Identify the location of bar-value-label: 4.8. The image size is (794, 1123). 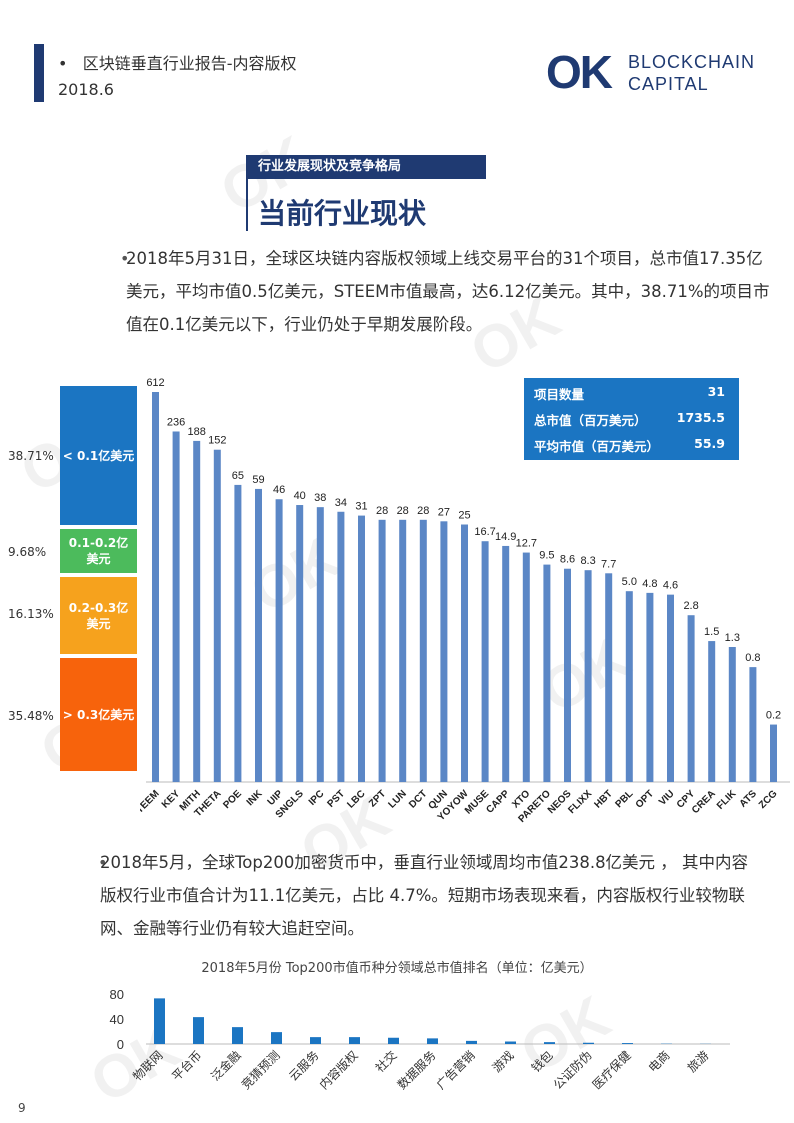
(649, 584).